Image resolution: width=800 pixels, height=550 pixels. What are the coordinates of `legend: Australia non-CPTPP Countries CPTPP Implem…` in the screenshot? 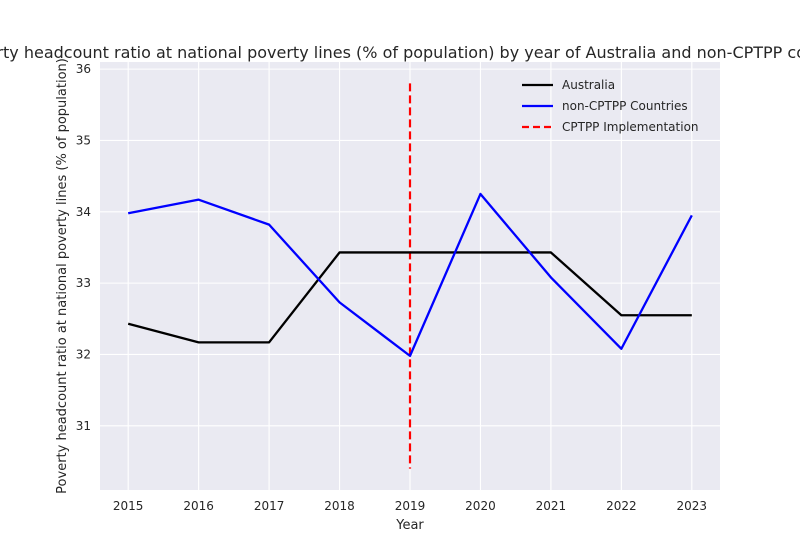 It's located at (610, 106).